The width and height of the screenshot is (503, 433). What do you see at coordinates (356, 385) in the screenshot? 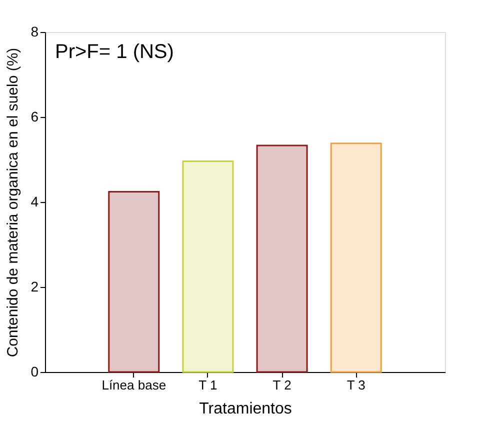
I see `x-tick-label: T 3` at bounding box center [356, 385].